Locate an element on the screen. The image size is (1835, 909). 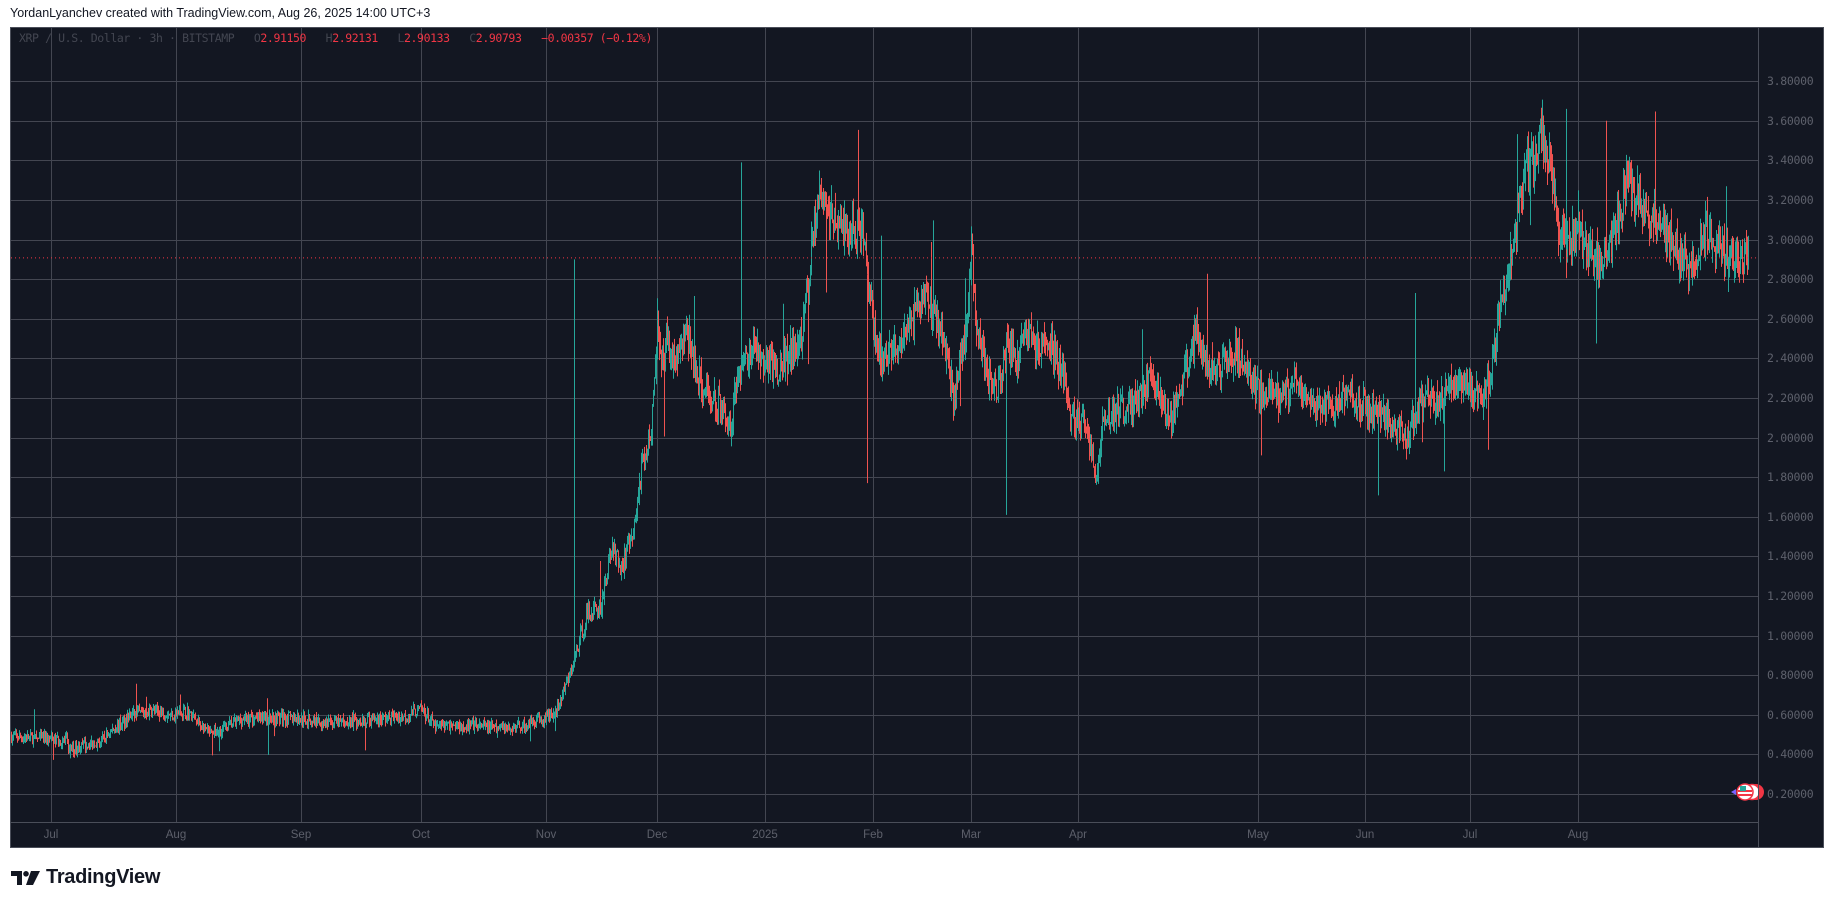
price-tick-label: 3.80000 is located at coordinates (1790, 81).